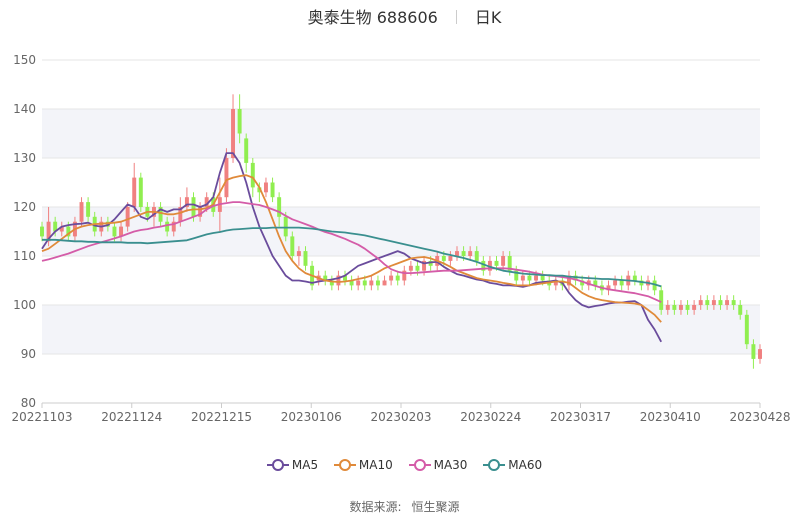  What do you see at coordinates (305, 465) in the screenshot?
I see `legend-label: MA5` at bounding box center [305, 465].